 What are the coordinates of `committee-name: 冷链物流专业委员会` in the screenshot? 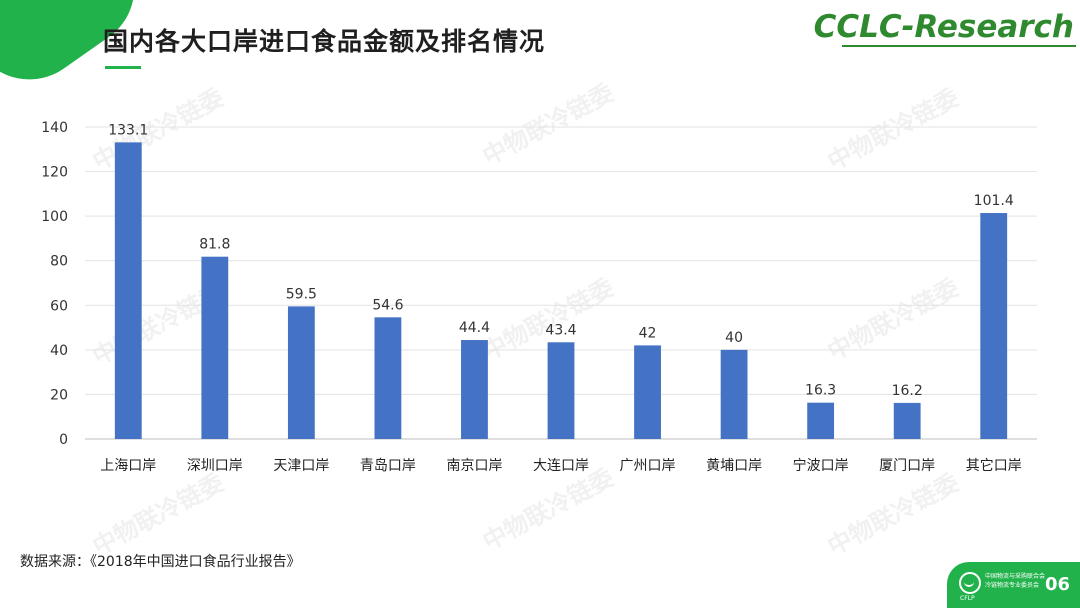 It's located at (1012, 585).